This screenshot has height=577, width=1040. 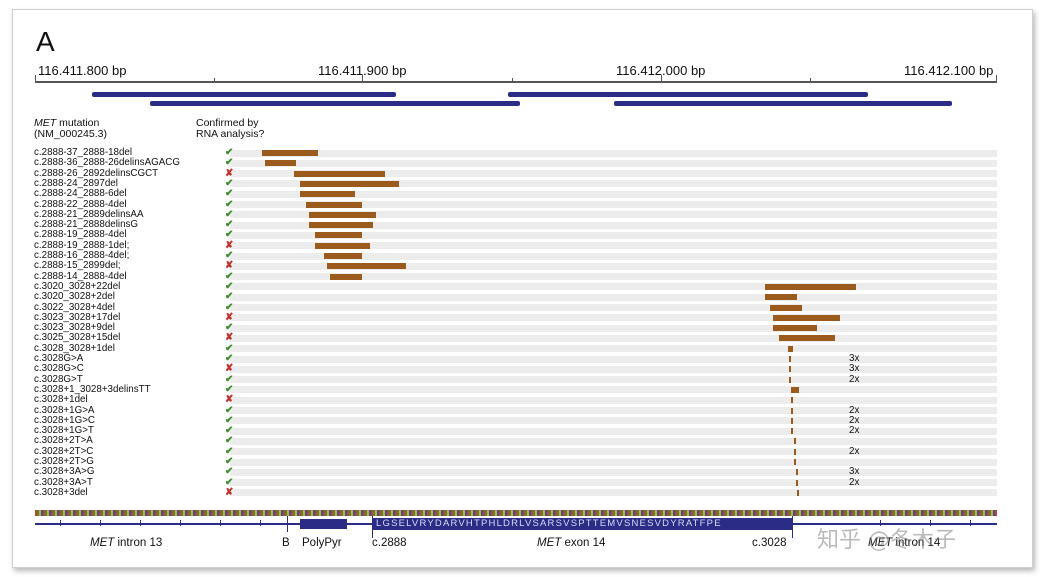 What do you see at coordinates (372, 527) in the screenshot?
I see `c2888-boundary-line` at bounding box center [372, 527].